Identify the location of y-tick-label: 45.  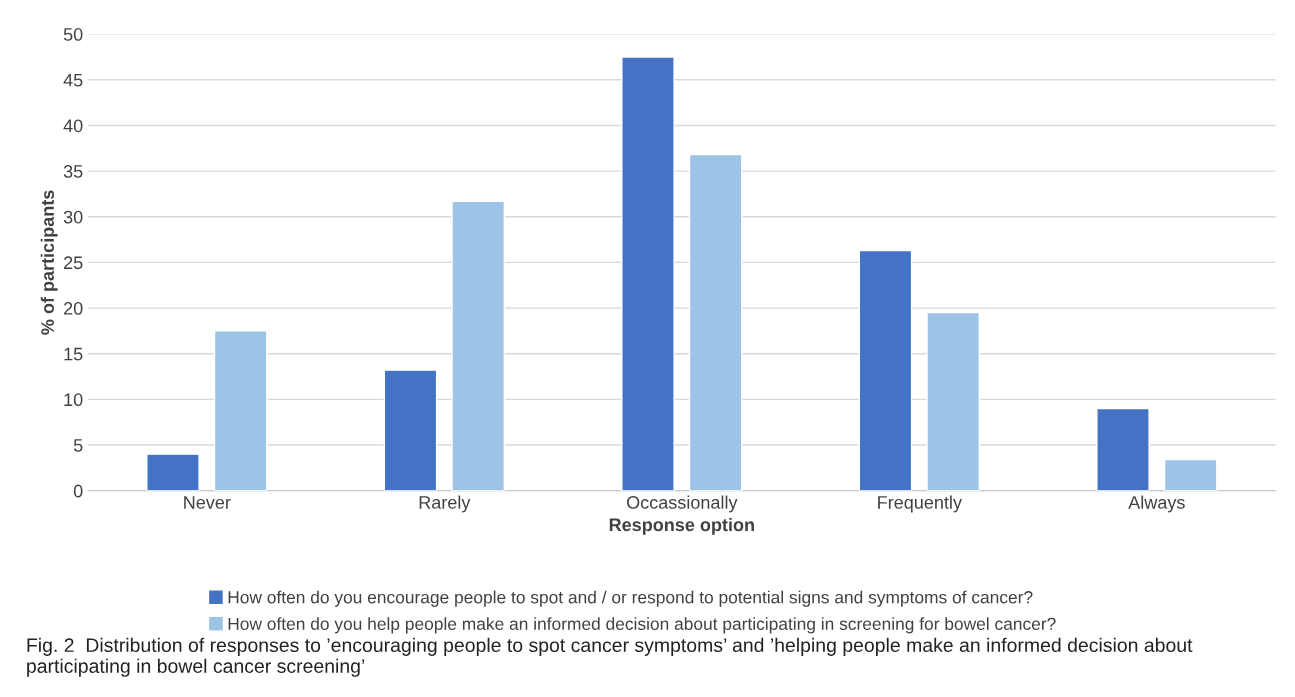
(73, 80).